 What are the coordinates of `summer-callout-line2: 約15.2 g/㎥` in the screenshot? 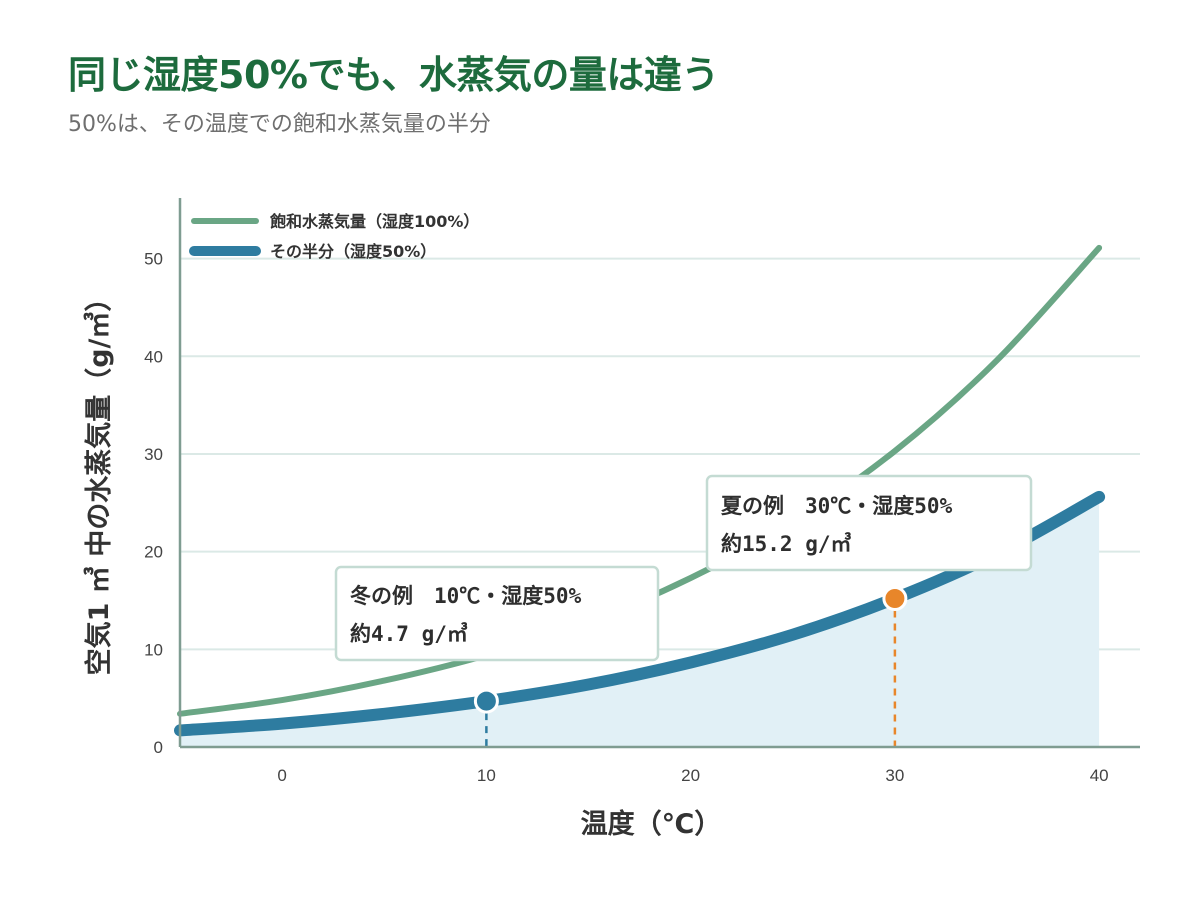 It's located at (786, 544).